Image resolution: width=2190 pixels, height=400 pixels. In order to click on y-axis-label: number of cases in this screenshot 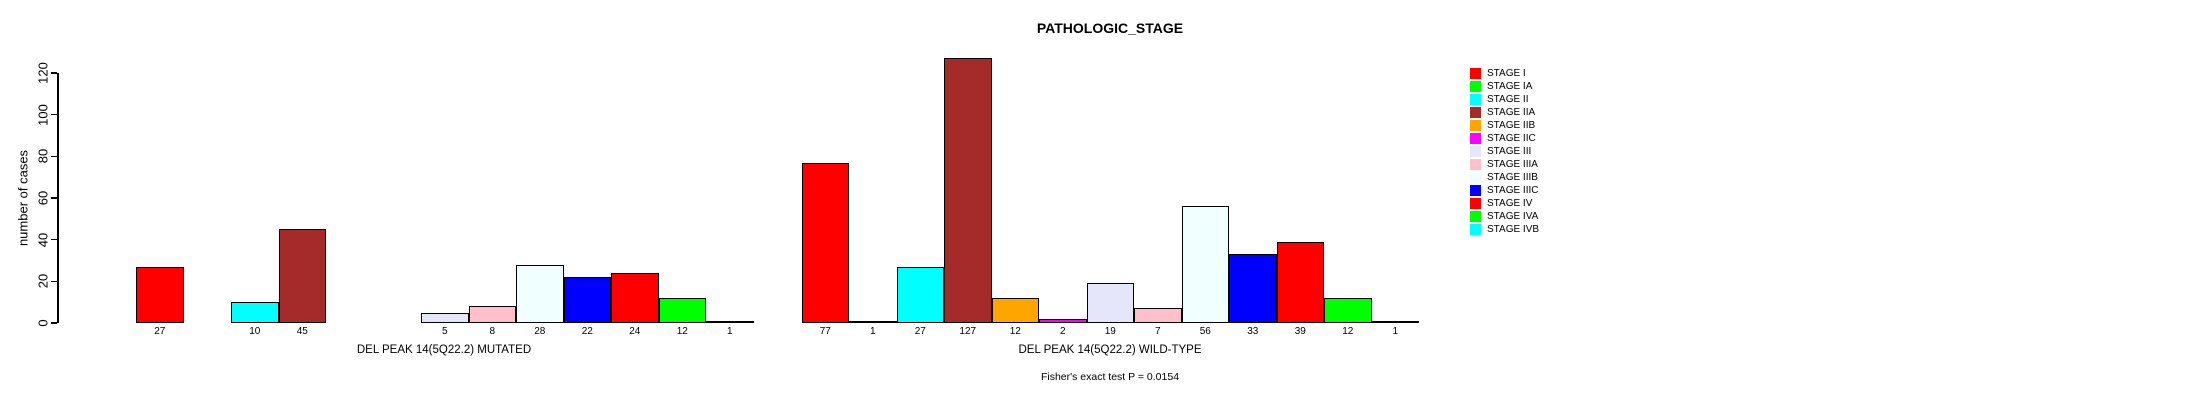, I will do `click(23, 198)`.